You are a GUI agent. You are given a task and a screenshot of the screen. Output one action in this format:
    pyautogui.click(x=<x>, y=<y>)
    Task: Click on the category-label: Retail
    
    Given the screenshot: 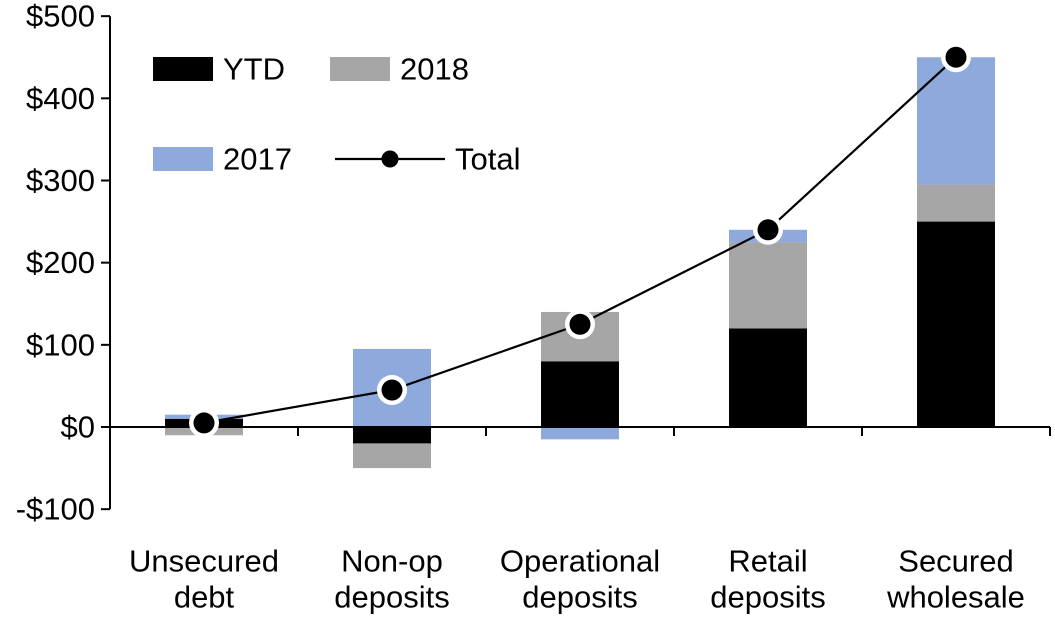 What is the action you would take?
    pyautogui.click(x=767, y=561)
    